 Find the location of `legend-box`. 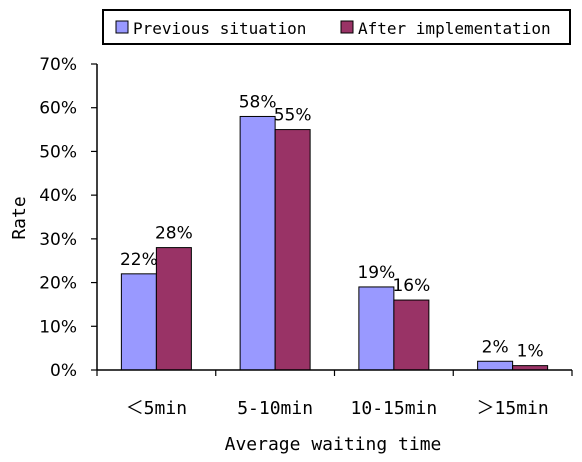

legend-box is located at coordinates (336, 27).